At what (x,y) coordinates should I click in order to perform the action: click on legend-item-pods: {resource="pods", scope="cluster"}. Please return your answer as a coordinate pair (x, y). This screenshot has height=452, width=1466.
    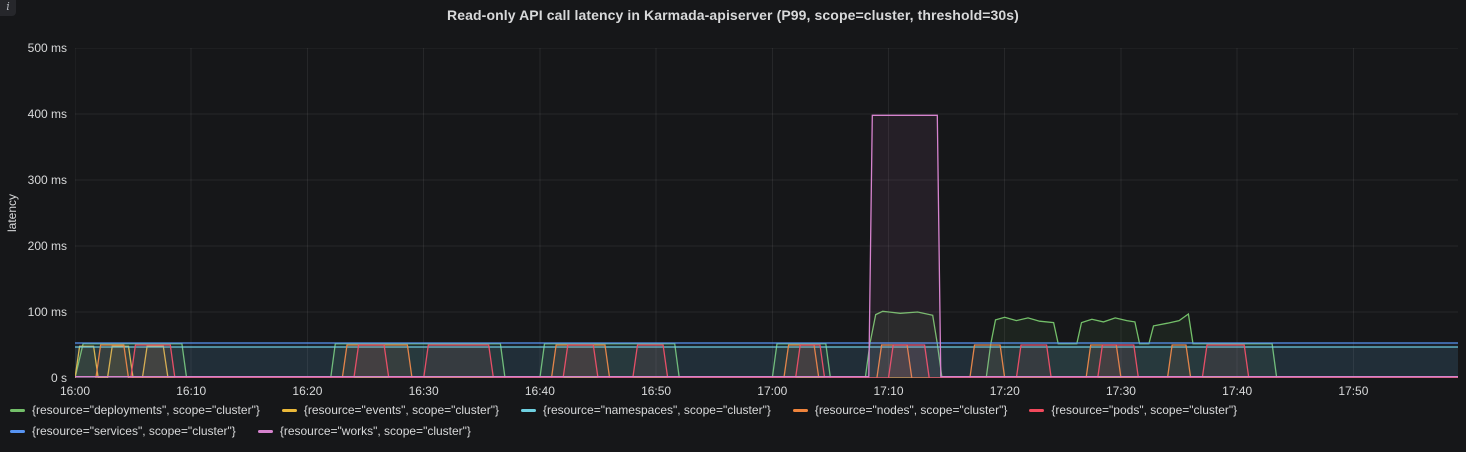
    Looking at the image, I should click on (1133, 410).